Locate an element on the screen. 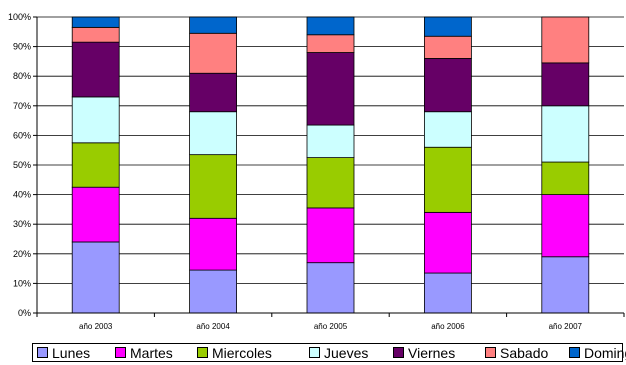  x-tick-label: año 2003 is located at coordinates (96, 326).